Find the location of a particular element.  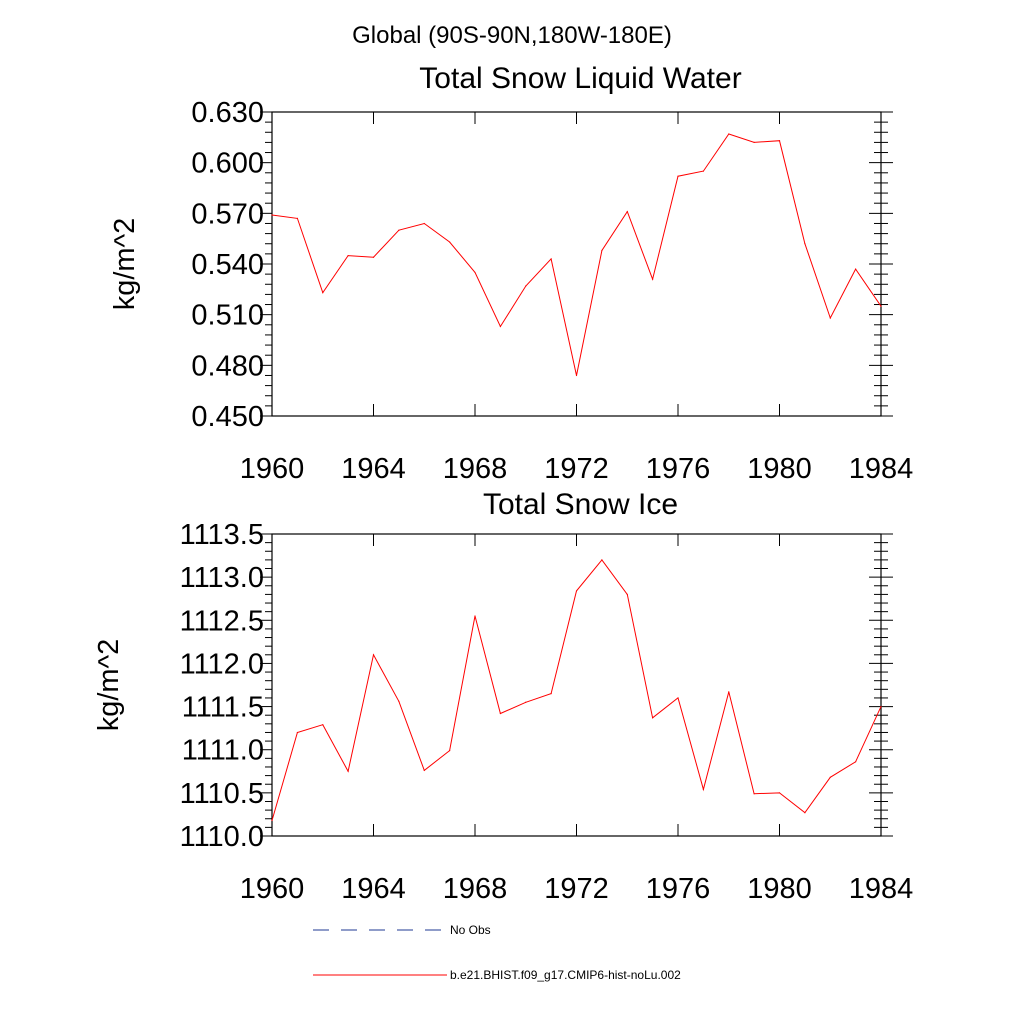

y-tick-label: 1113.5 is located at coordinates (222, 535).